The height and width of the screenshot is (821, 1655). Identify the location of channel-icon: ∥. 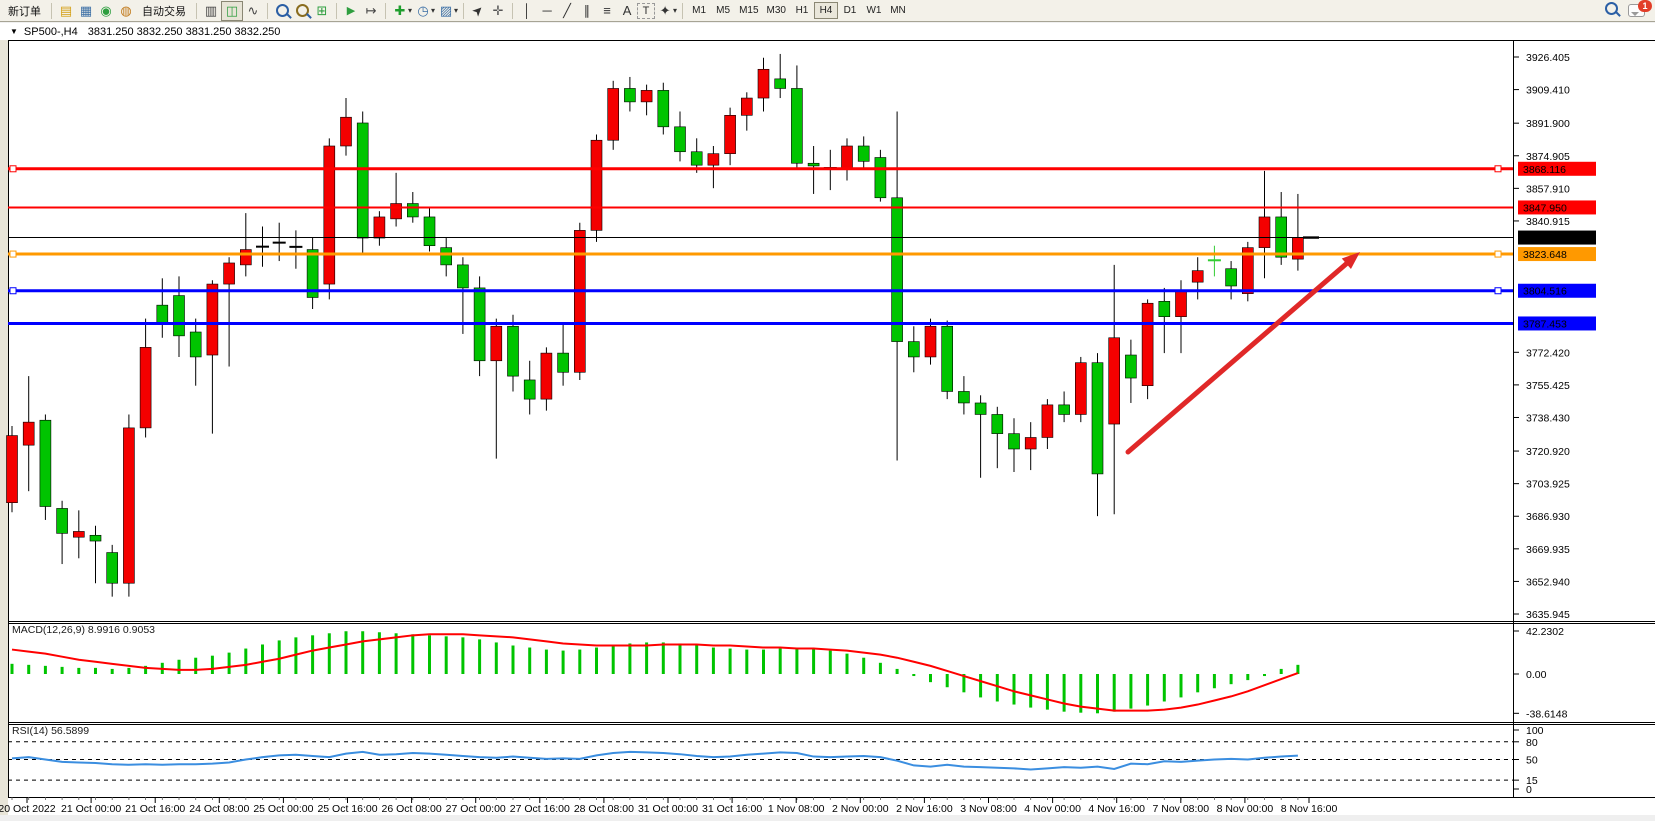
(587, 10).